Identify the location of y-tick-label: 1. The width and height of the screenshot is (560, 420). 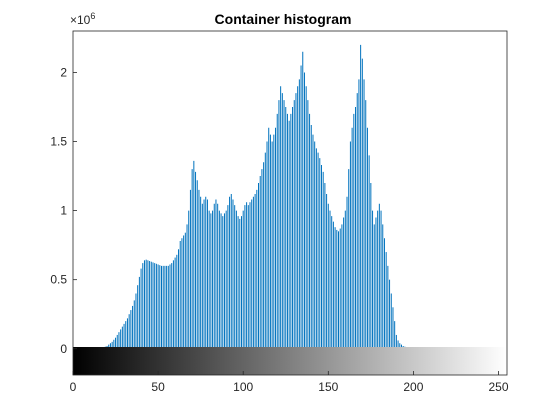
(63, 211).